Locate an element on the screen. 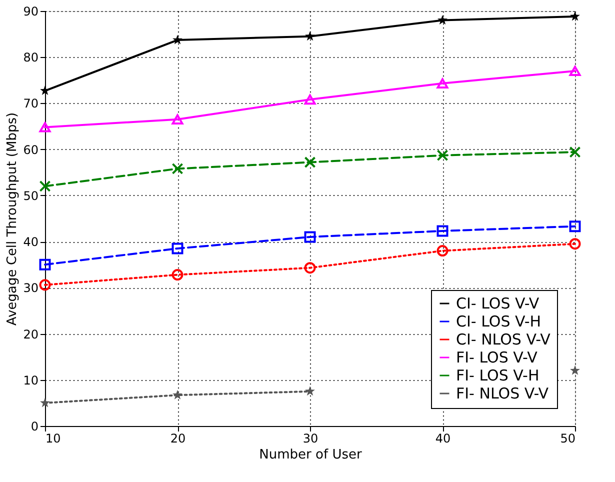 This screenshot has height=482, width=615. legend-label: FI- LOS V-V is located at coordinates (497, 357).